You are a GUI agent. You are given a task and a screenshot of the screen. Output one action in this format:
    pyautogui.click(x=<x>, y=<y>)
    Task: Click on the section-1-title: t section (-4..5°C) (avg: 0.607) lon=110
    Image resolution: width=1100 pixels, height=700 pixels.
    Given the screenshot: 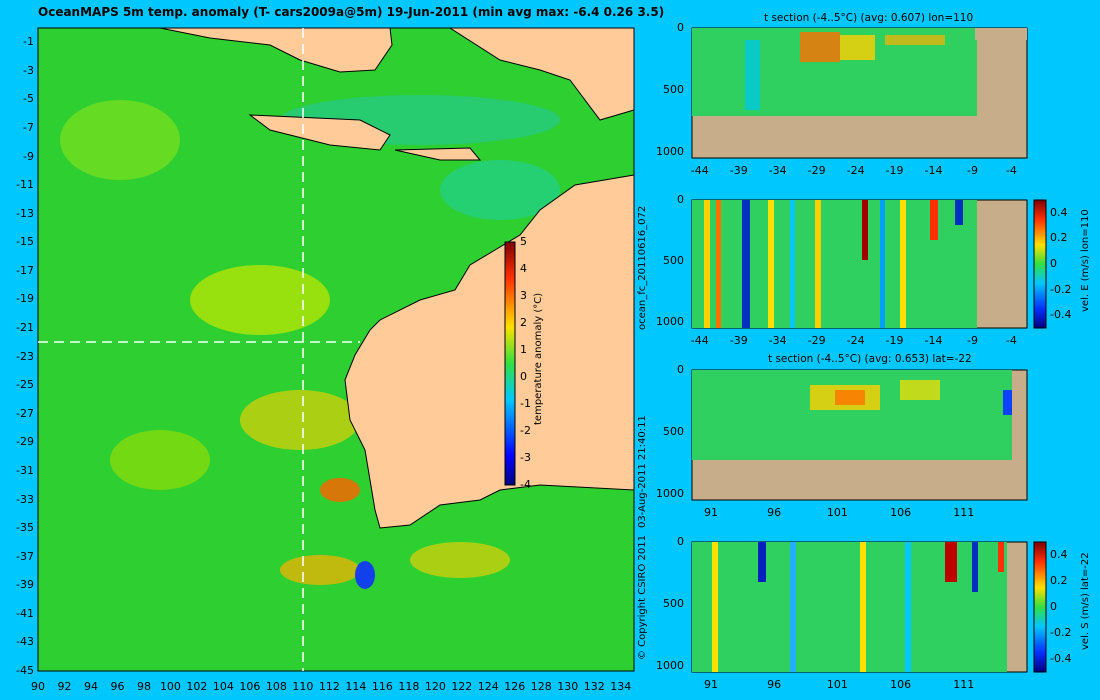 What is the action you would take?
    pyautogui.click(x=869, y=18)
    